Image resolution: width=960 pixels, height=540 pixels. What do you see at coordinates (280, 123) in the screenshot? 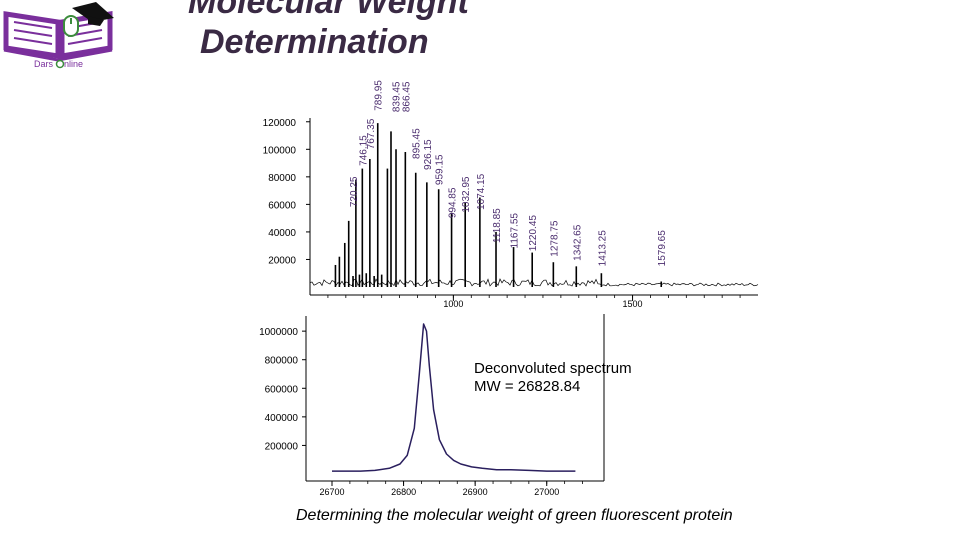
I see `ms-y-tick-label: 120000` at bounding box center [280, 123].